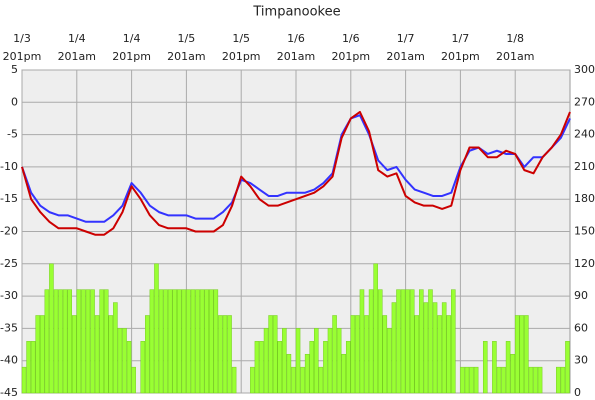 The image size is (595, 400). What do you see at coordinates (22, 47) in the screenshot?
I see `x-tick-label: 1/3 201pm` at bounding box center [22, 47].